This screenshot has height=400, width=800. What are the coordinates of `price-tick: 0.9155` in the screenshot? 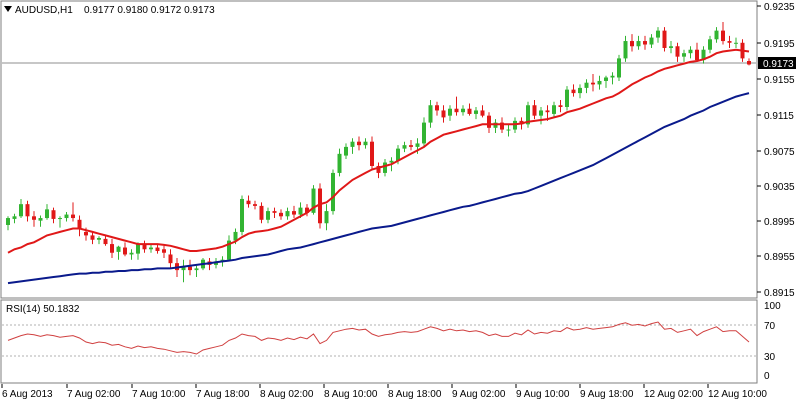 It's located at (779, 80).